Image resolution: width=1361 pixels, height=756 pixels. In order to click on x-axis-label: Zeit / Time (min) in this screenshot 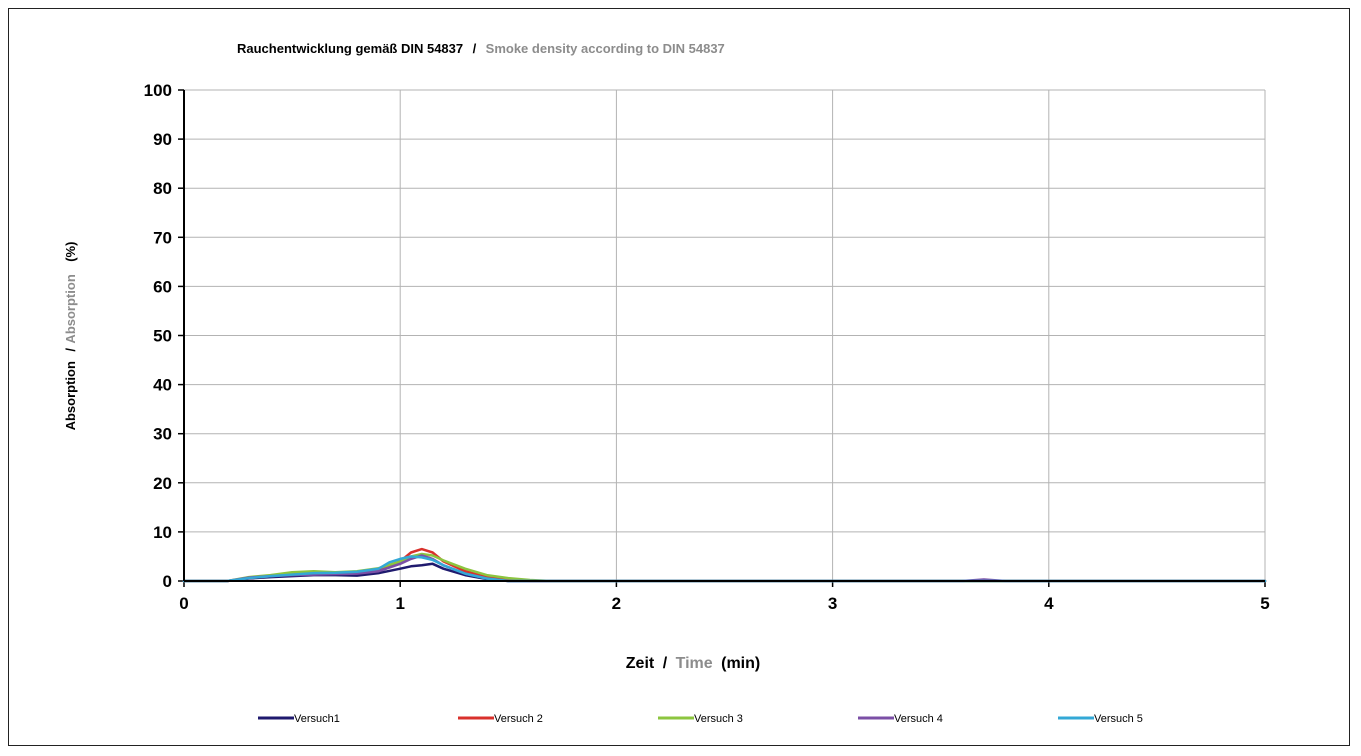, I will do `click(693, 663)`.